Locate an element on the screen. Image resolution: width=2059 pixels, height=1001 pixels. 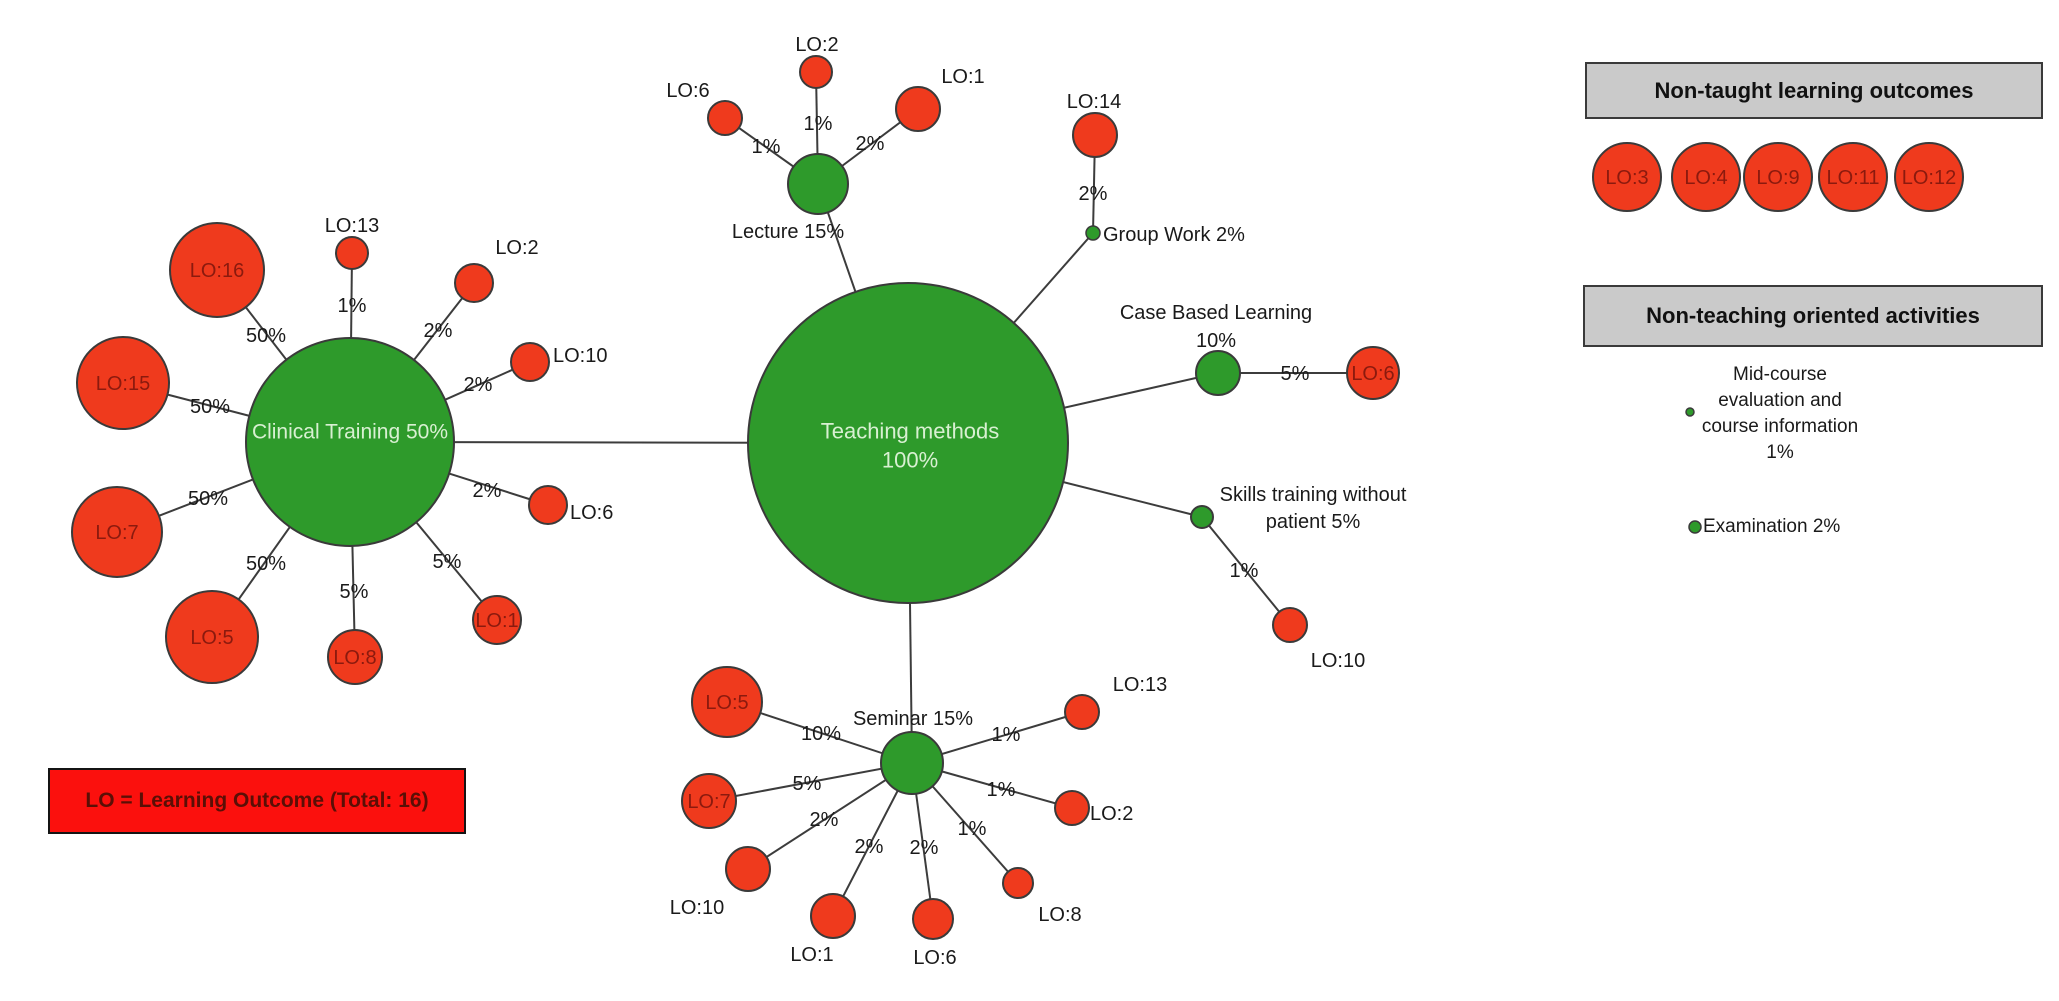
lo-legend-box: LO = Learning Outcome (Total: 16) is located at coordinates (257, 801).